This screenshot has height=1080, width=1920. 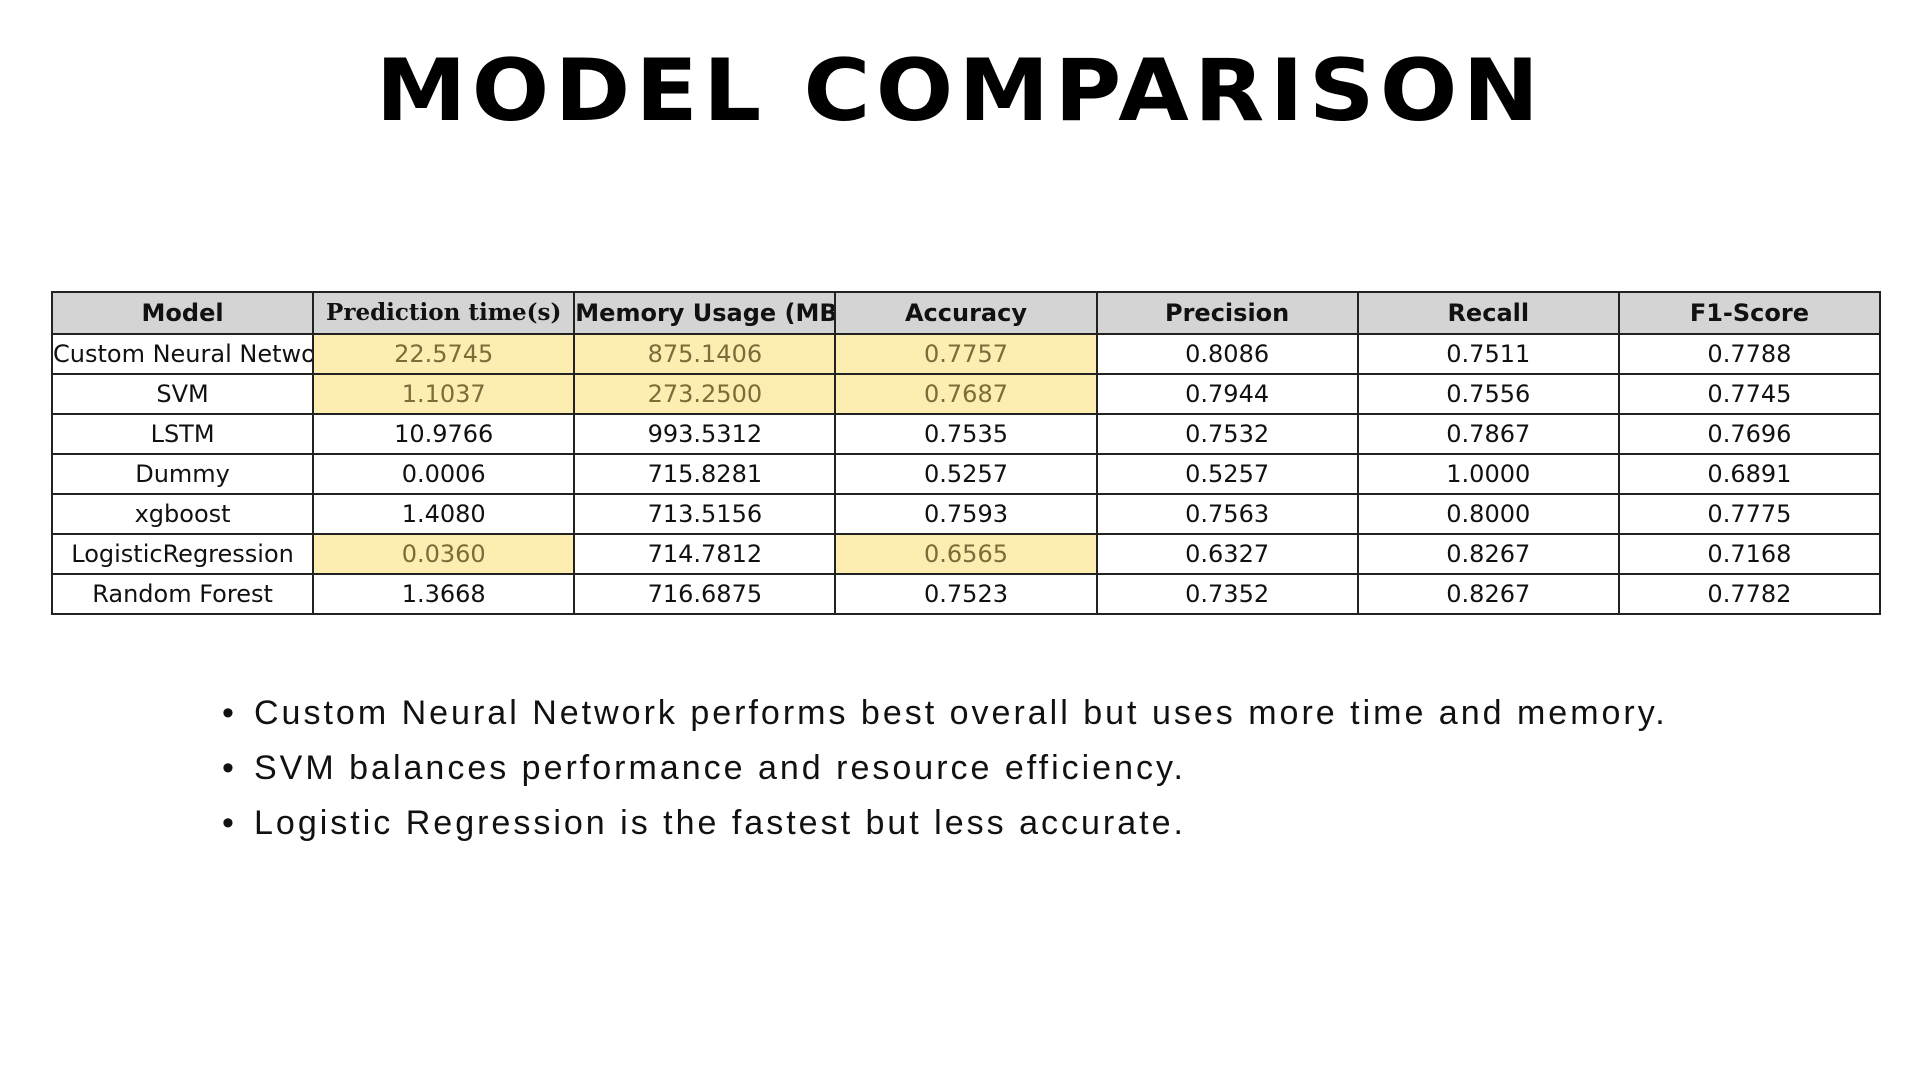 I want to click on model-name-cell: LSTM, so click(x=182, y=434).